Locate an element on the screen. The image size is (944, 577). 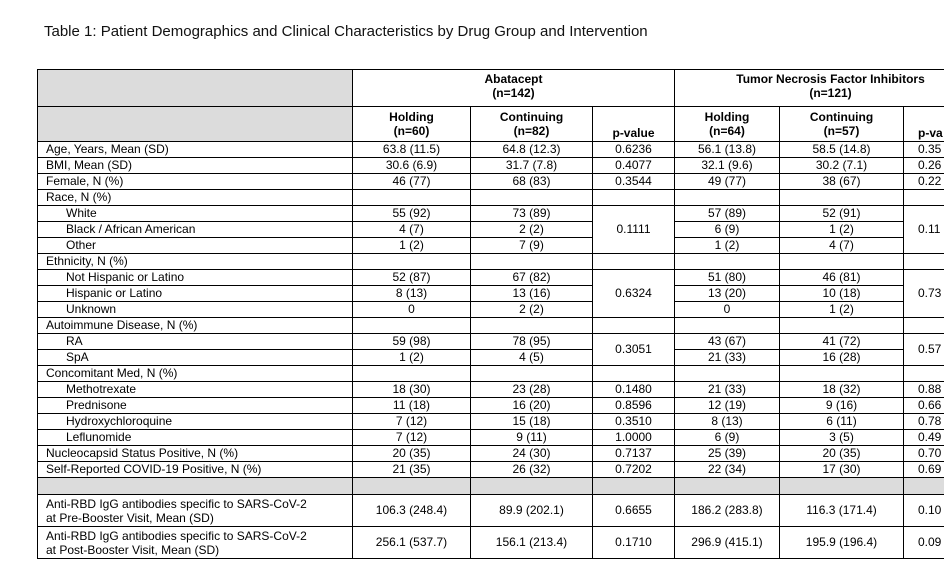
data-cell: 18 (30) is located at coordinates (411, 389).